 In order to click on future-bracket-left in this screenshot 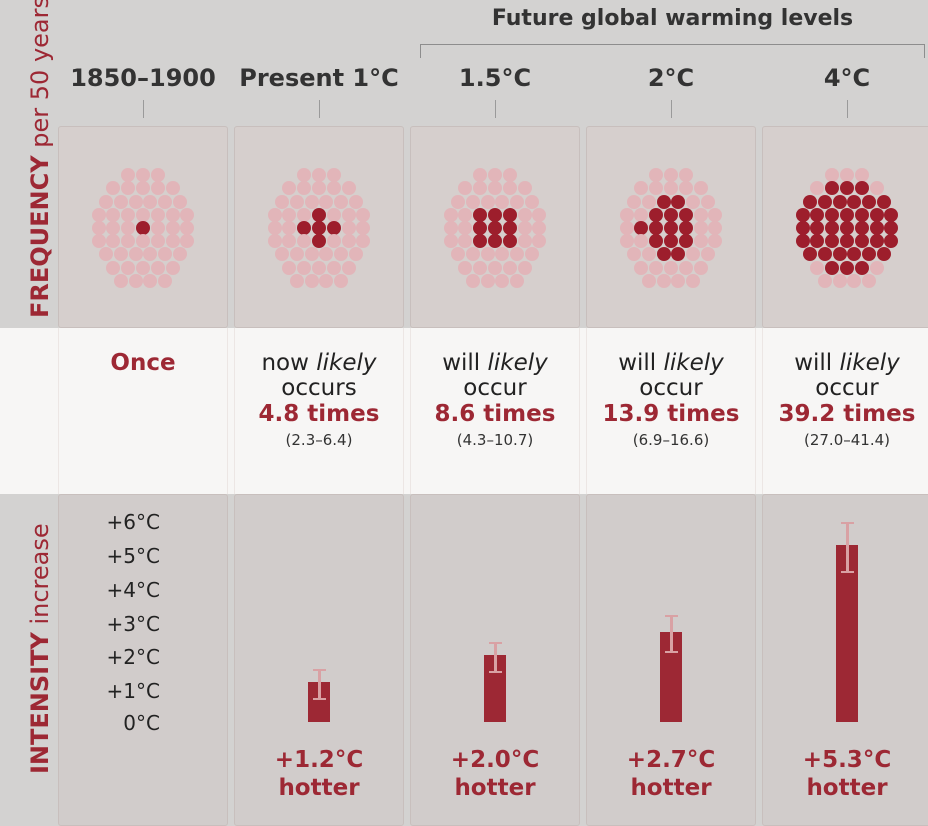, I will do `click(420, 51)`.